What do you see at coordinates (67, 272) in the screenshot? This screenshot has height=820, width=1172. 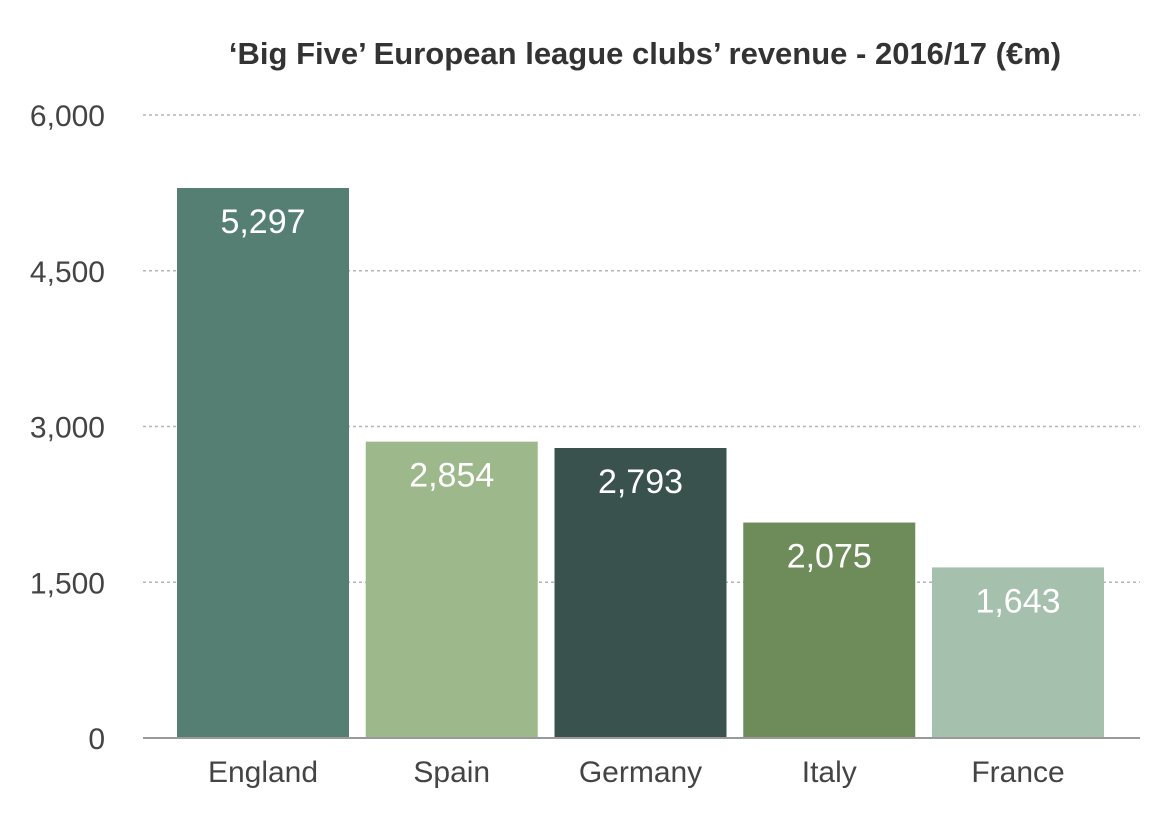 I see `y-tick-label: 4,500` at bounding box center [67, 272].